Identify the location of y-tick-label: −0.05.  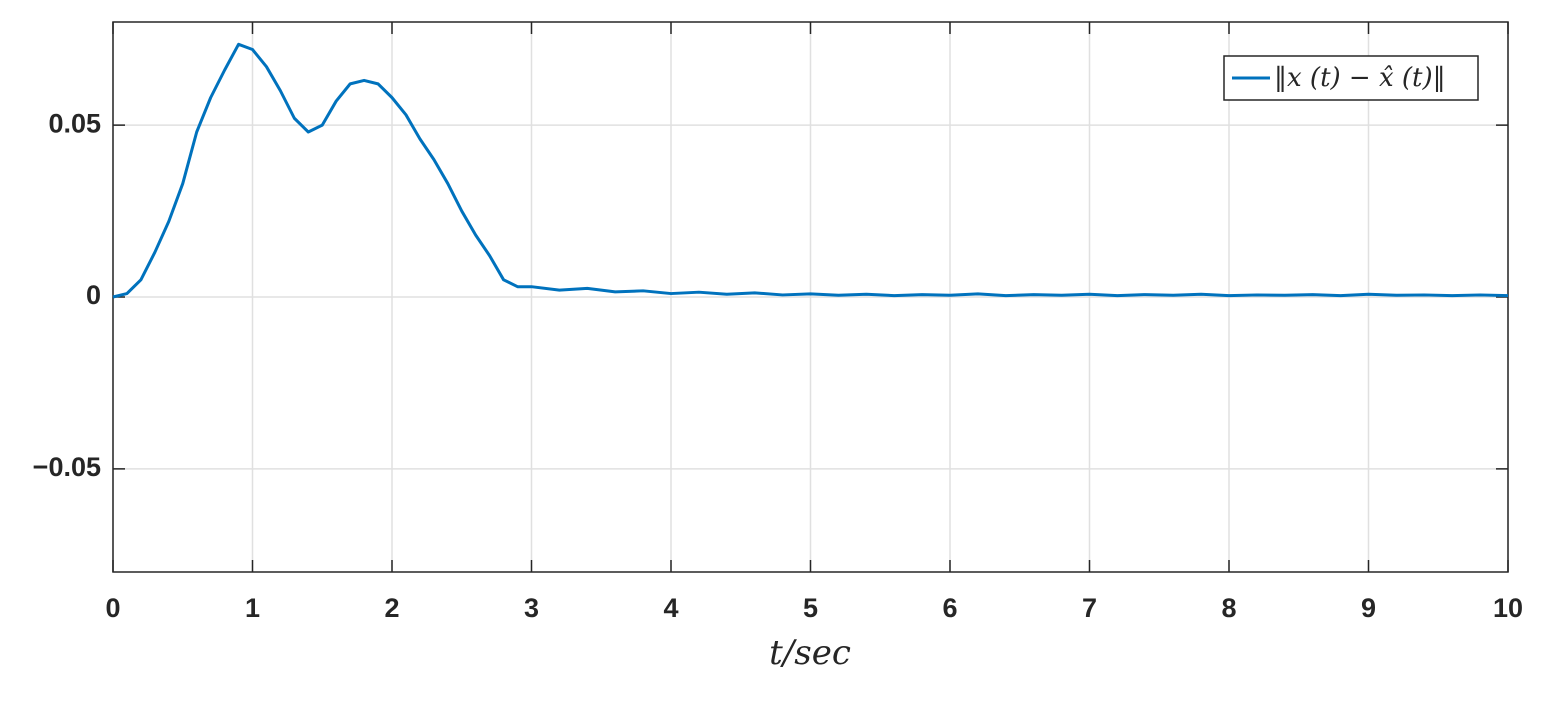
(67, 467).